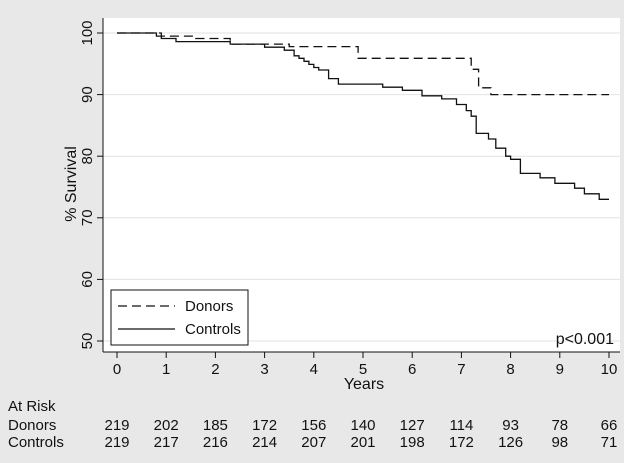  What do you see at coordinates (461, 425) in the screenshot?
I see `at-risk-count: 114` at bounding box center [461, 425].